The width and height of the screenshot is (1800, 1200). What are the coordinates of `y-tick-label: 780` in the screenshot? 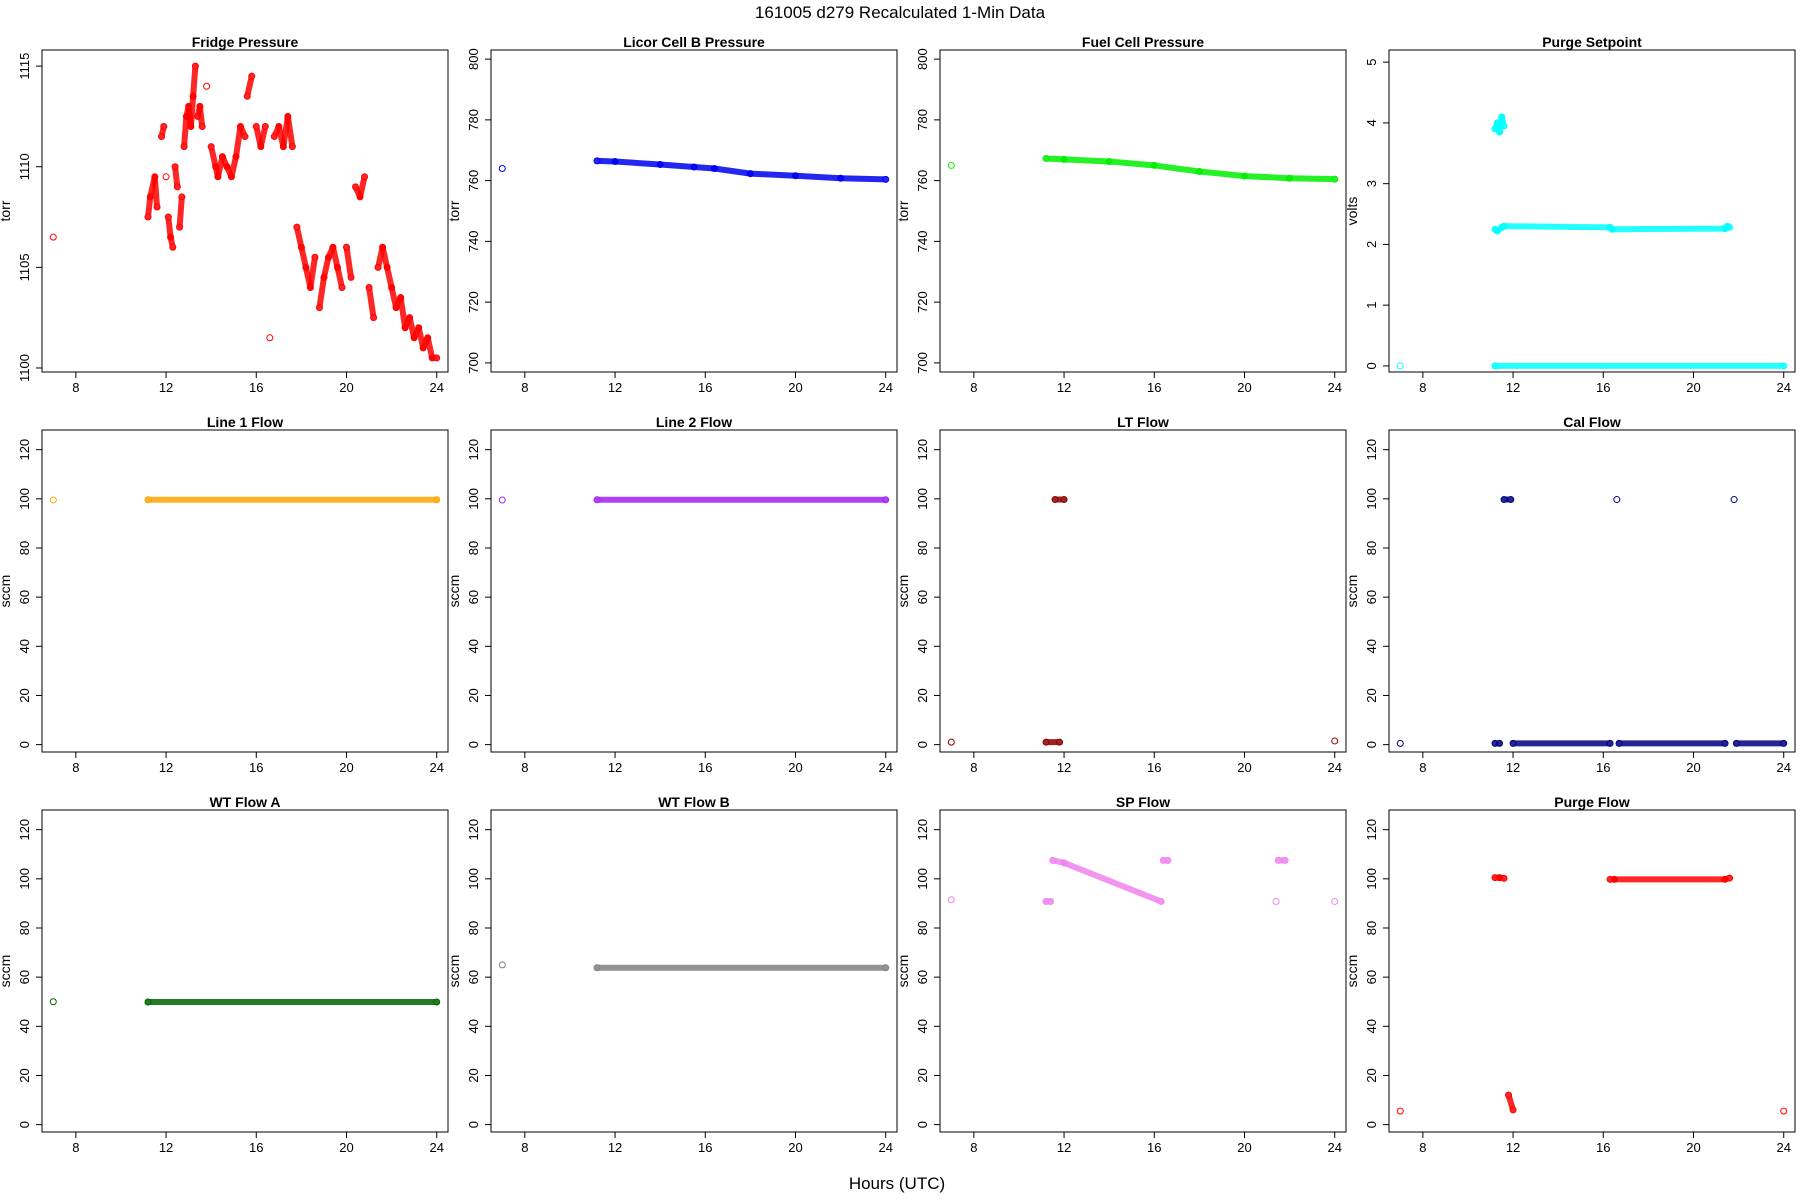 It's located at (922, 120).